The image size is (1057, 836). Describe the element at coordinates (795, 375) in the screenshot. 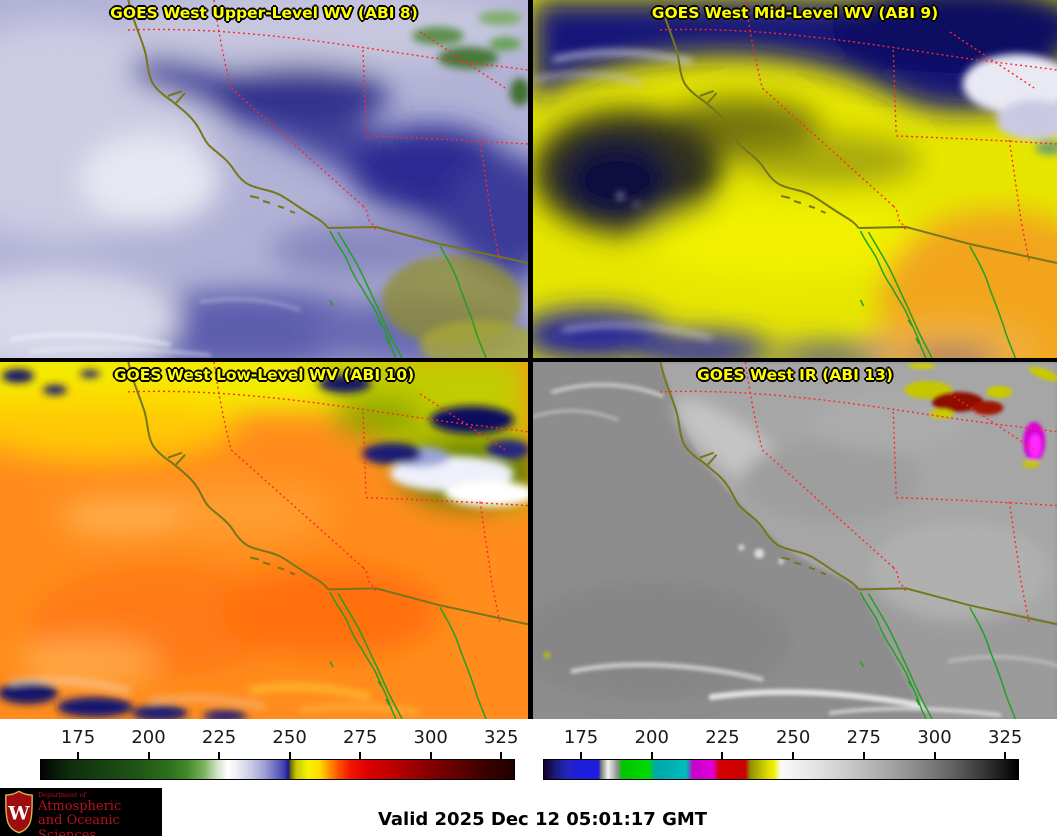

I see `panel-title-ir: GOES West IR (ABI 13)` at that location.